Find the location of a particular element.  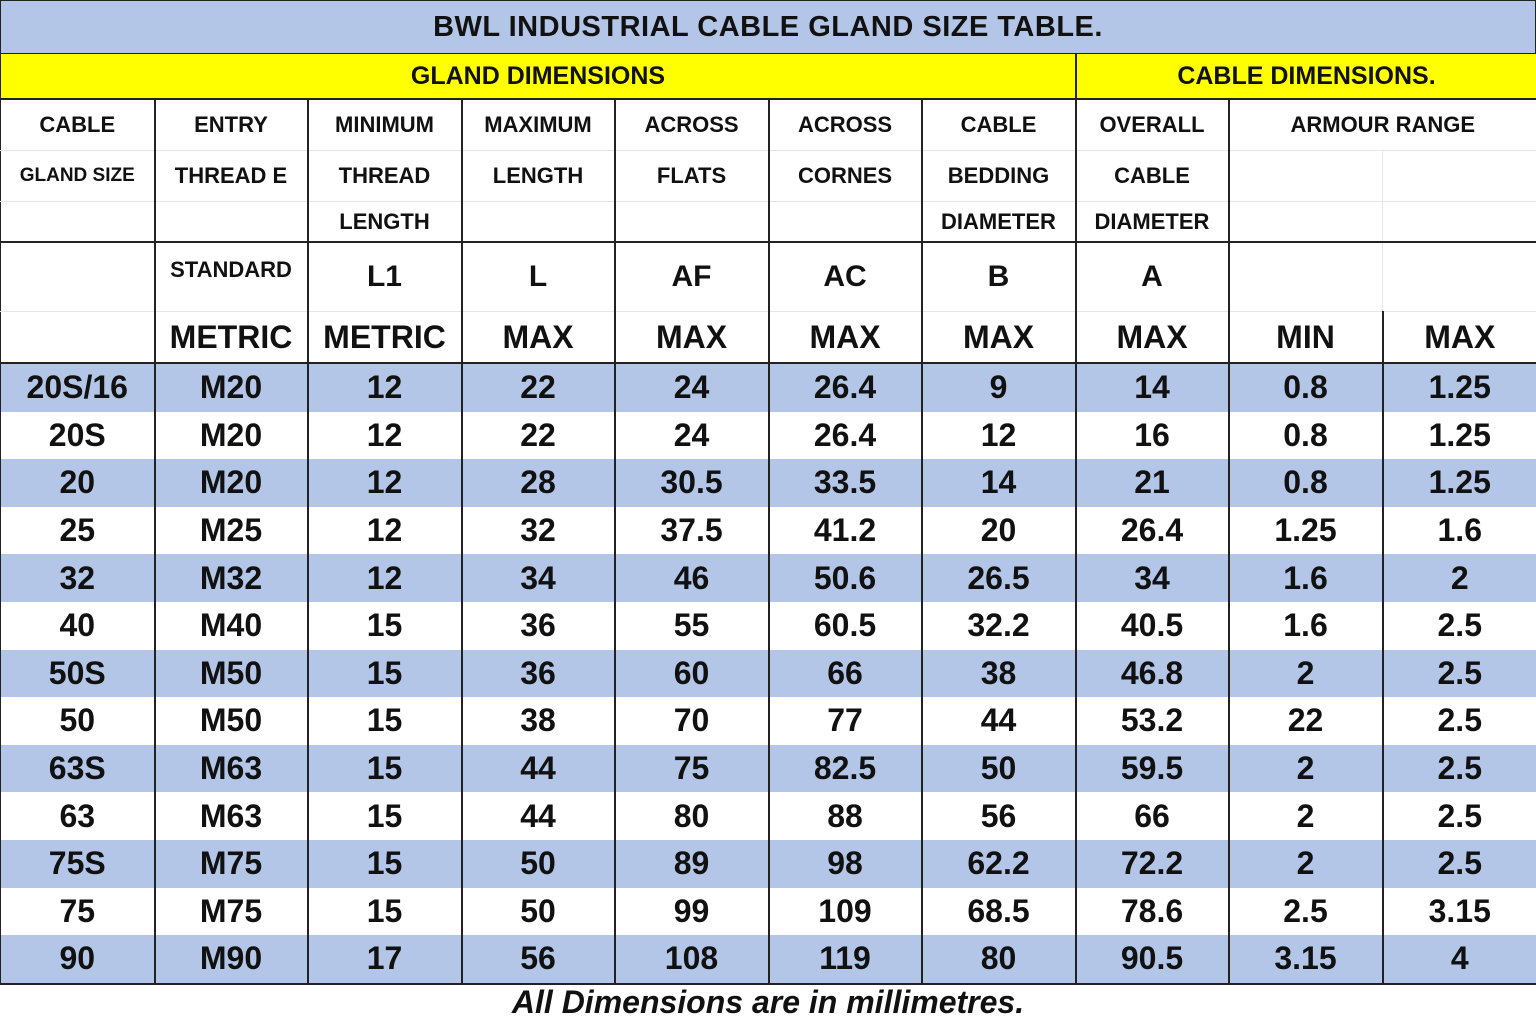

table-cell: 90.5 is located at coordinates (1151, 960).